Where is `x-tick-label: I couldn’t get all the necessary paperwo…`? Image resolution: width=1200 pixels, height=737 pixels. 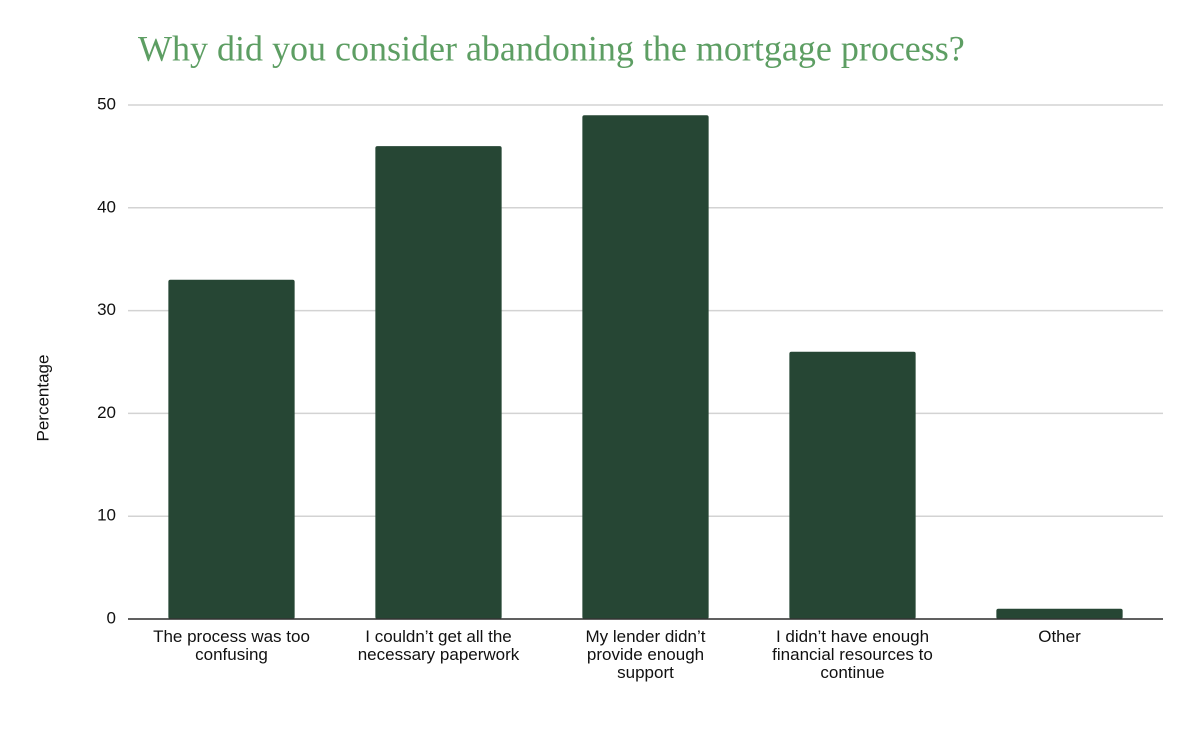 x-tick-label: I couldn’t get all the necessary paperwo… is located at coordinates (438, 645).